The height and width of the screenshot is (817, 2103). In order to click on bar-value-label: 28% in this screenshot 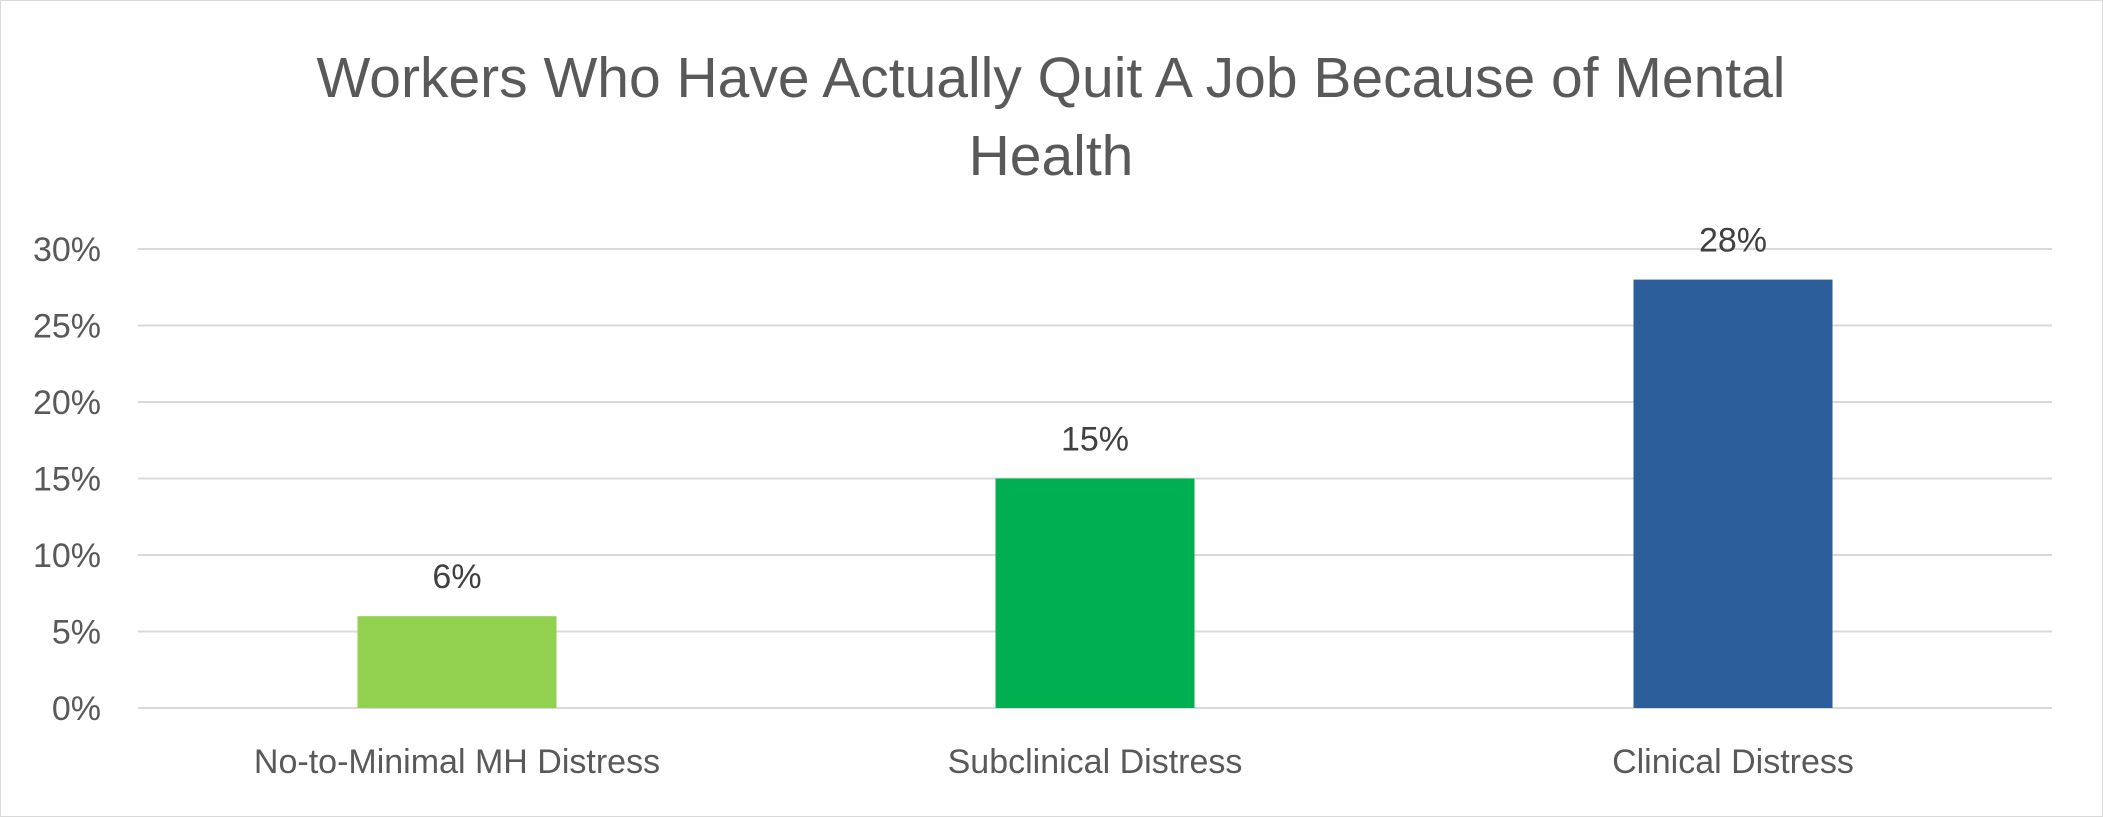, I will do `click(1733, 241)`.